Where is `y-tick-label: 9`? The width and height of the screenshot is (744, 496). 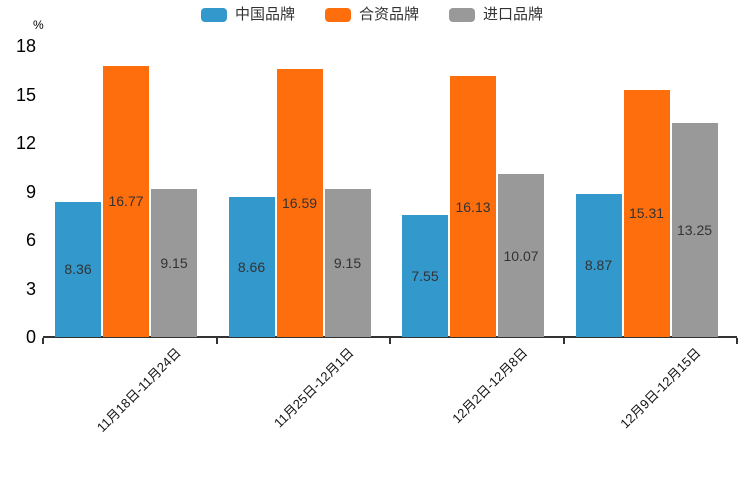 y-tick-label: 9 is located at coordinates (30, 191).